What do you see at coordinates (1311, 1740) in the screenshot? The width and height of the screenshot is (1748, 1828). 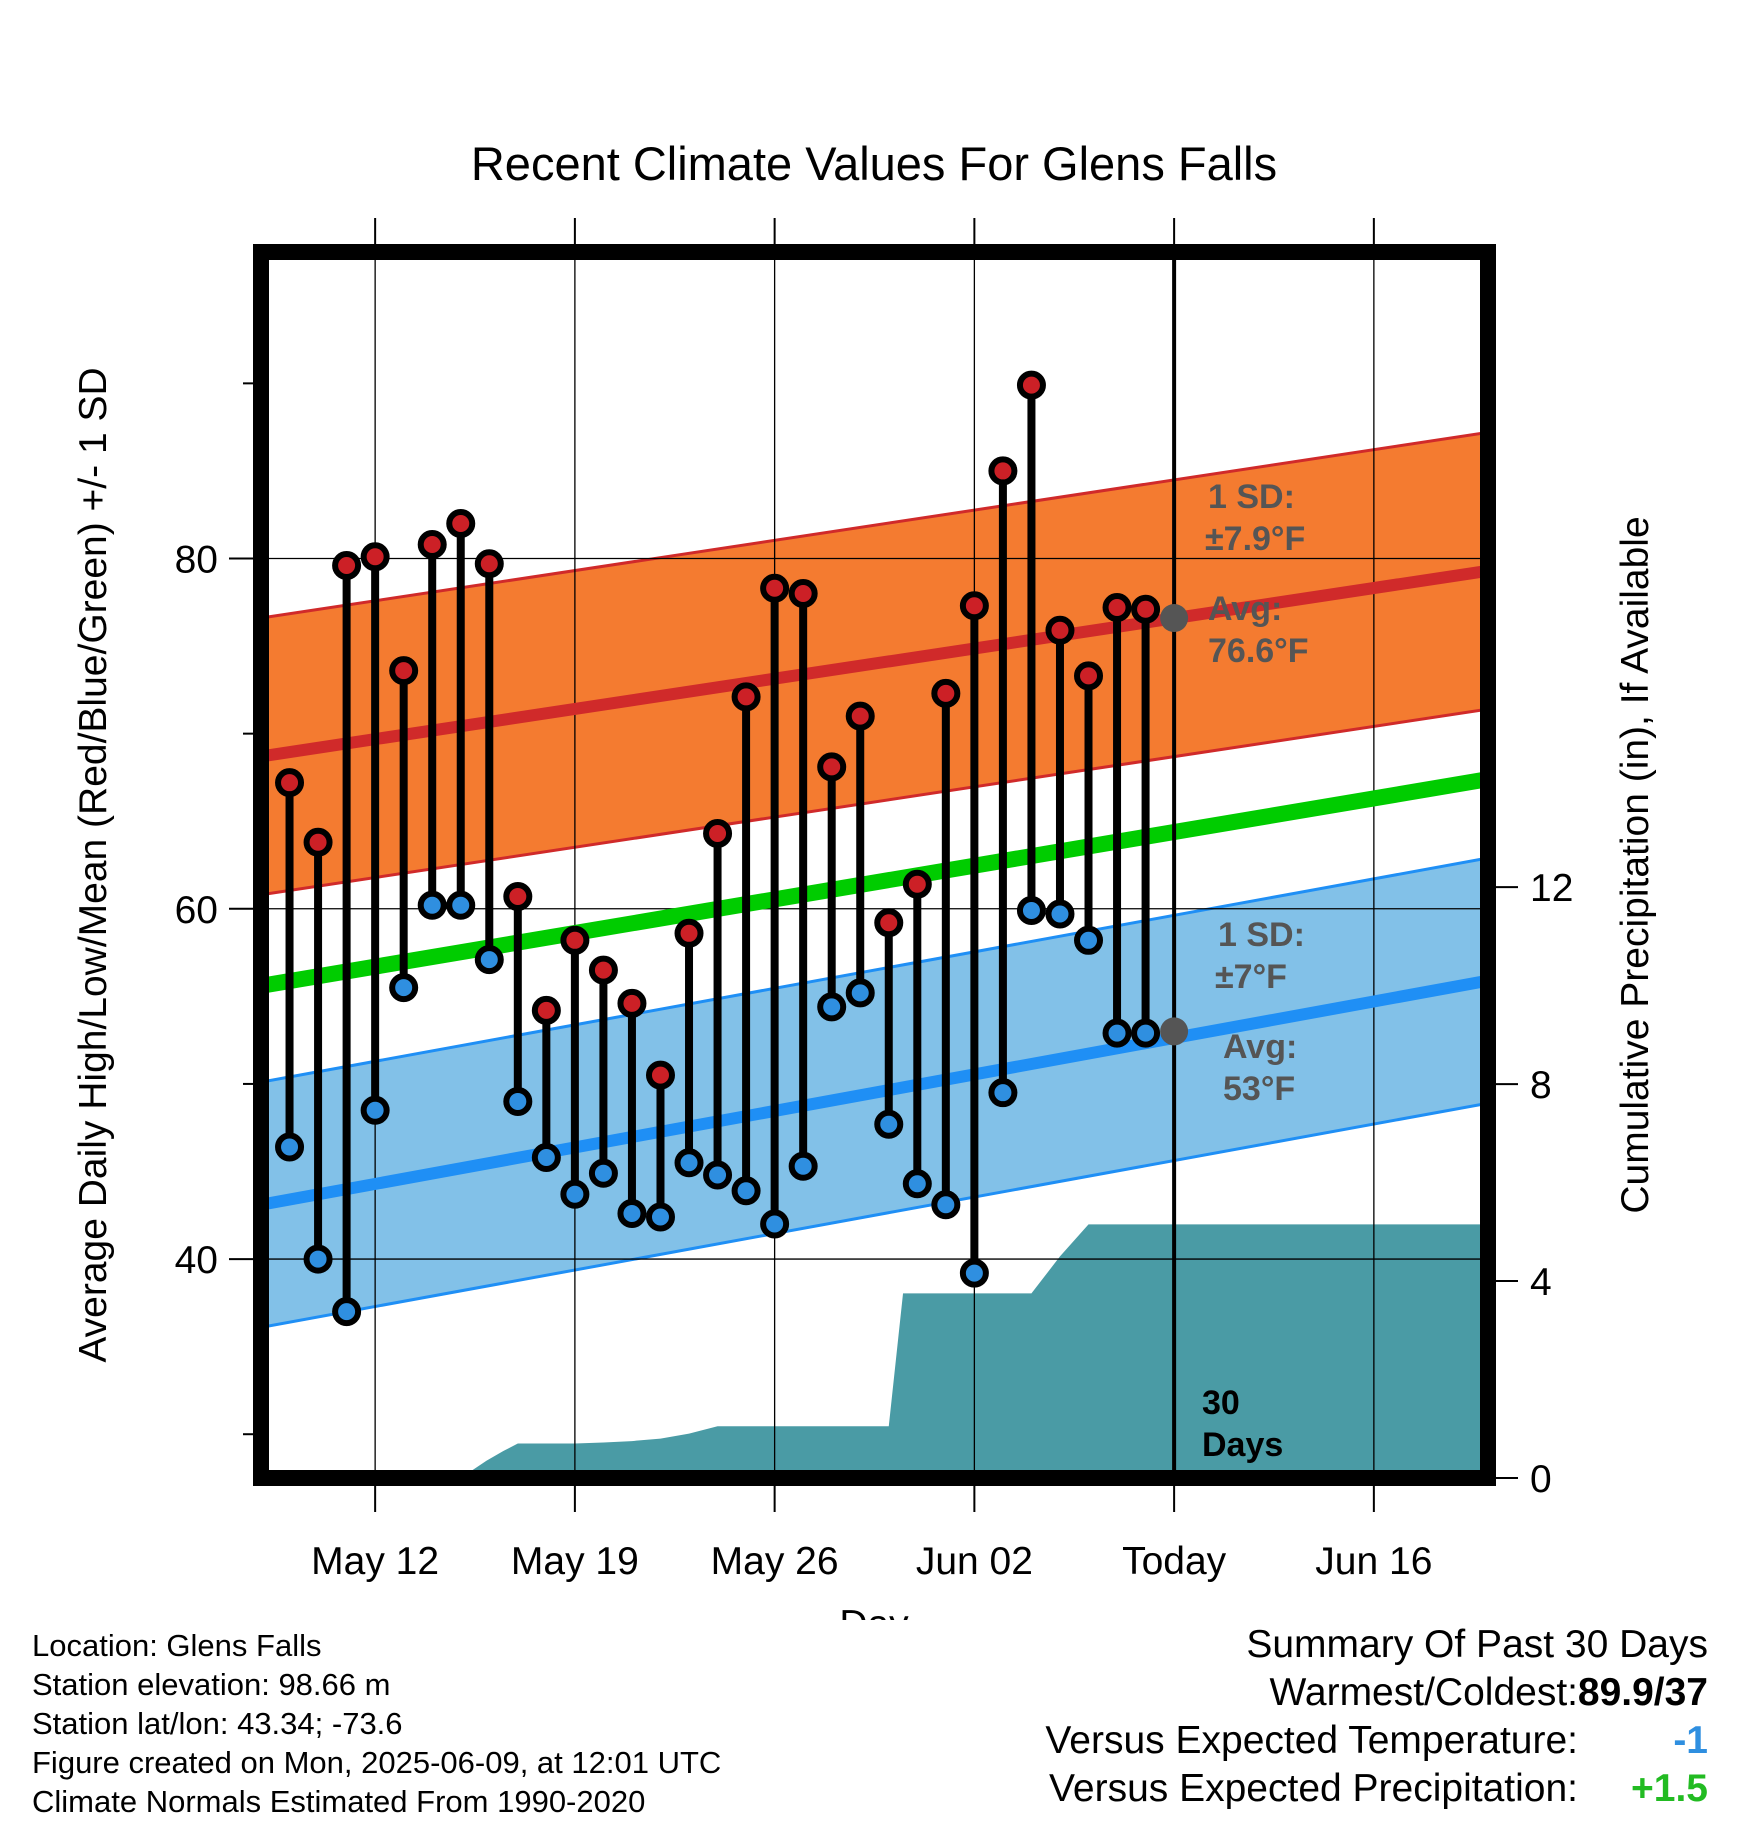 I see `temp-anomaly-label: Versus Expected Temperature:` at bounding box center [1311, 1740].